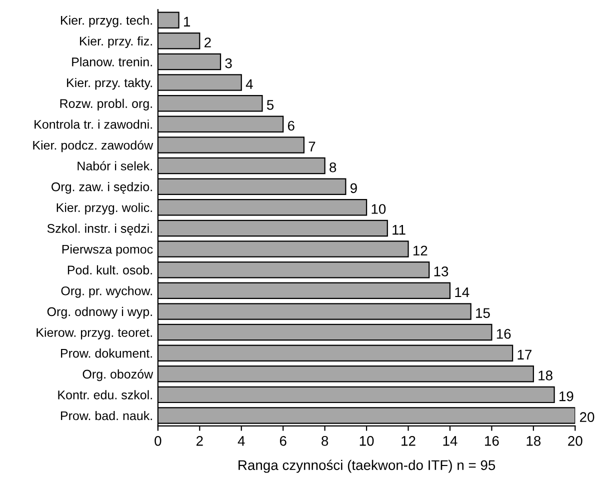  What do you see at coordinates (441, 271) in the screenshot?
I see `data-label: 13` at bounding box center [441, 271].